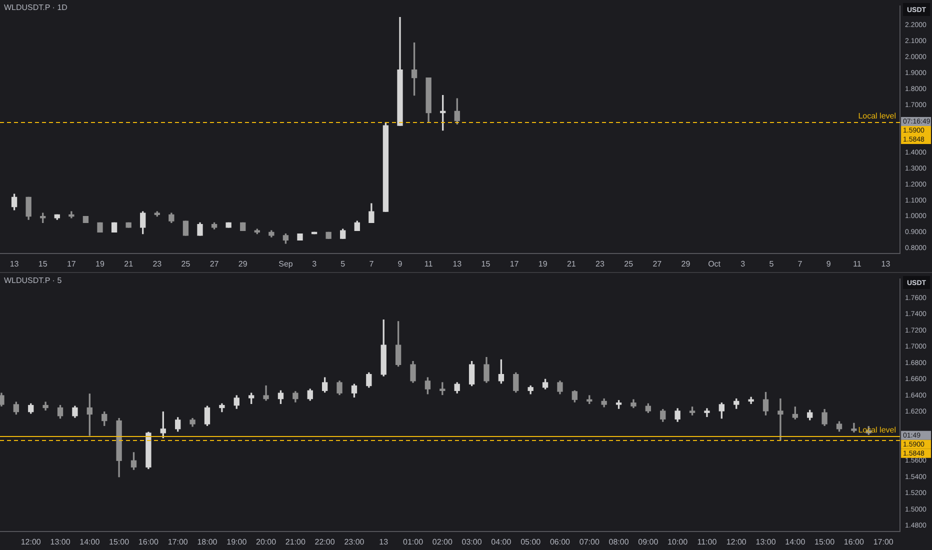 Image resolution: width=932 pixels, height=550 pixels. Describe the element at coordinates (707, 541) in the screenshot. I see `x-tick-label: 11:00` at that location.